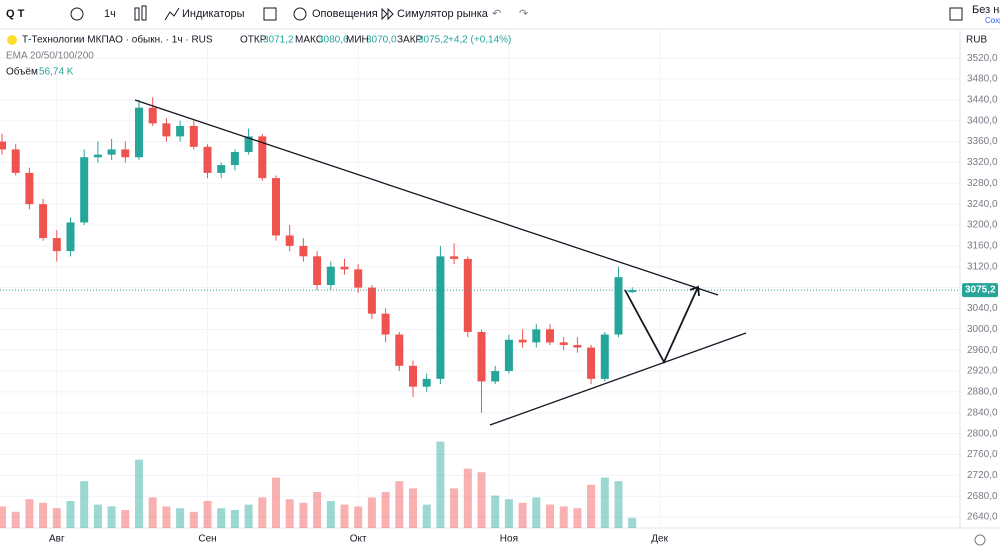 This screenshot has width=1000, height=551. I want to click on ohlc-value: 3071,2, so click(278, 40).